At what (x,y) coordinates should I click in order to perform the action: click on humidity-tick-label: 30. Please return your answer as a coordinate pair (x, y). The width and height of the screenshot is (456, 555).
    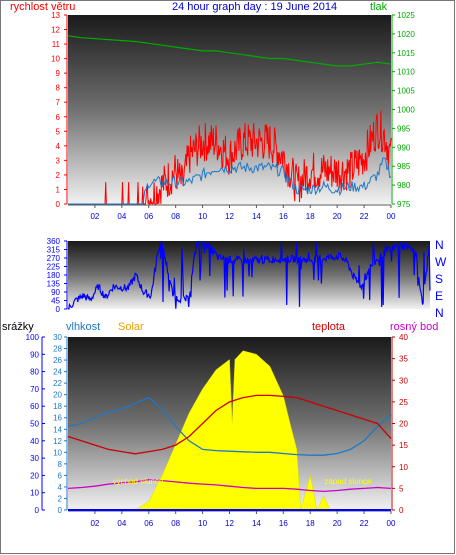
    Looking at the image, I should click on (57, 337).